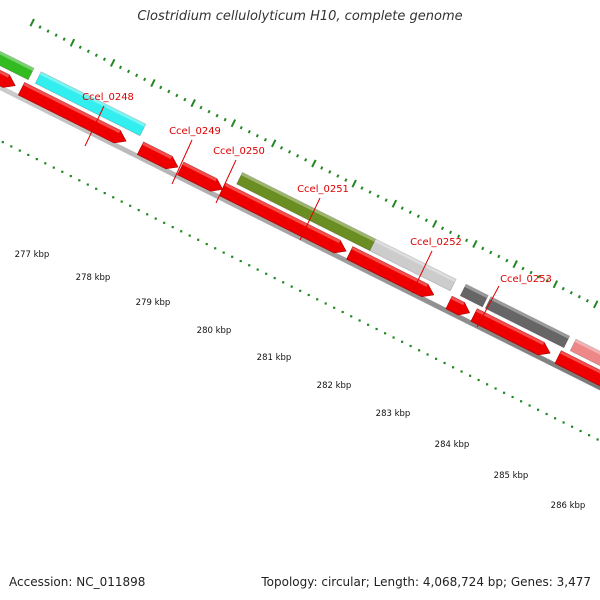 This screenshot has width=600, height=600. I want to click on kbp-label: 277 kbp, so click(32, 255).